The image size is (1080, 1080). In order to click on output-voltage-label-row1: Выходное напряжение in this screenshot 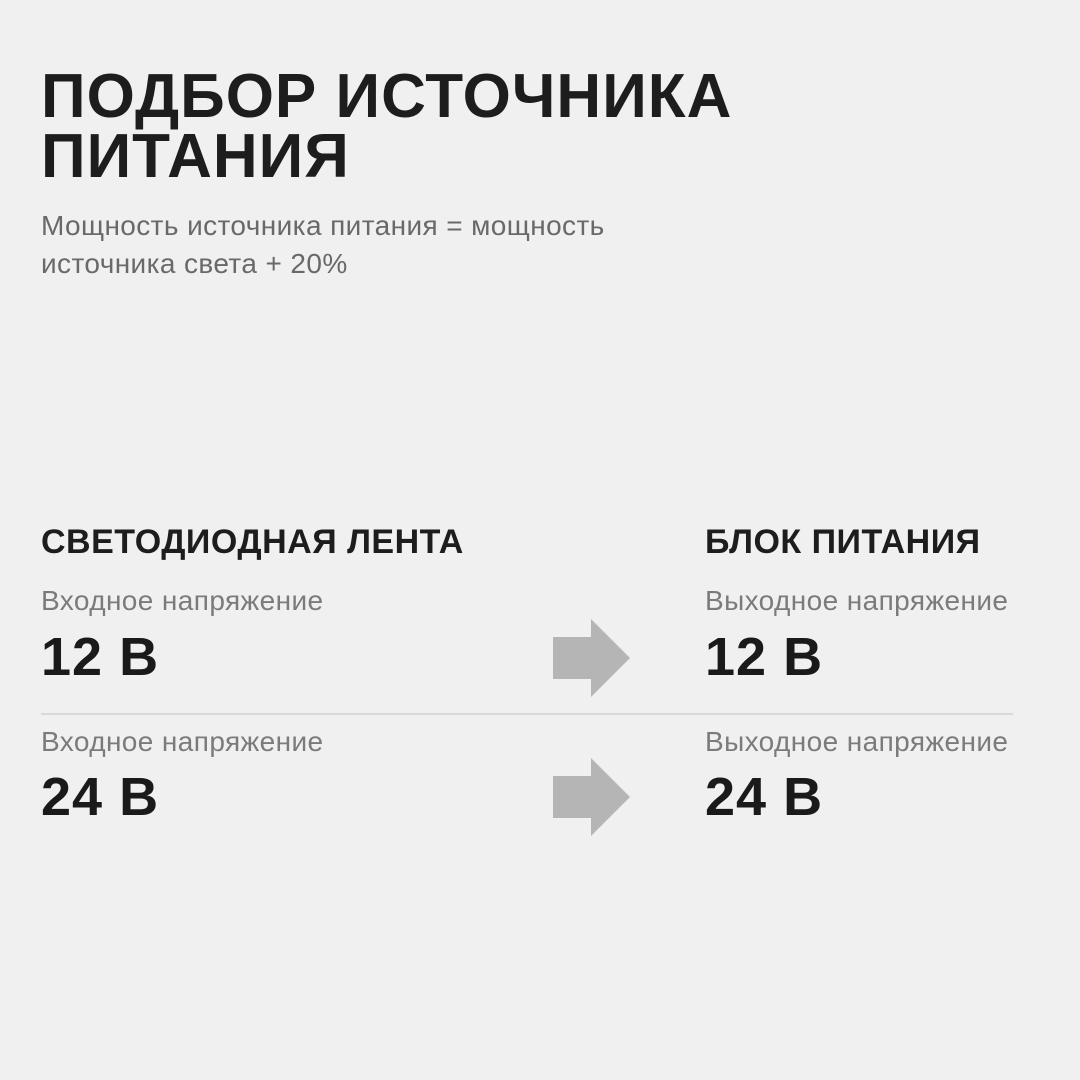, I will do `click(857, 600)`.